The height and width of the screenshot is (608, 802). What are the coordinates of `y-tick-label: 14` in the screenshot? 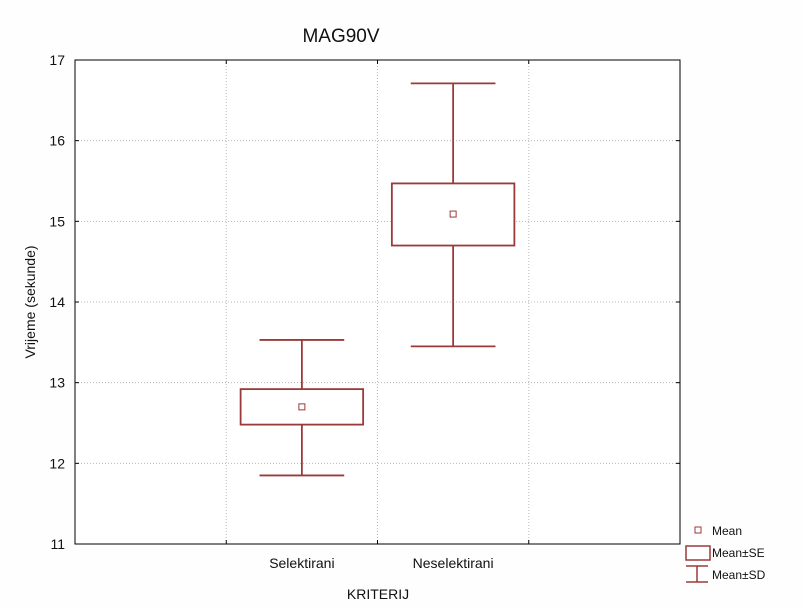 It's located at (57, 302).